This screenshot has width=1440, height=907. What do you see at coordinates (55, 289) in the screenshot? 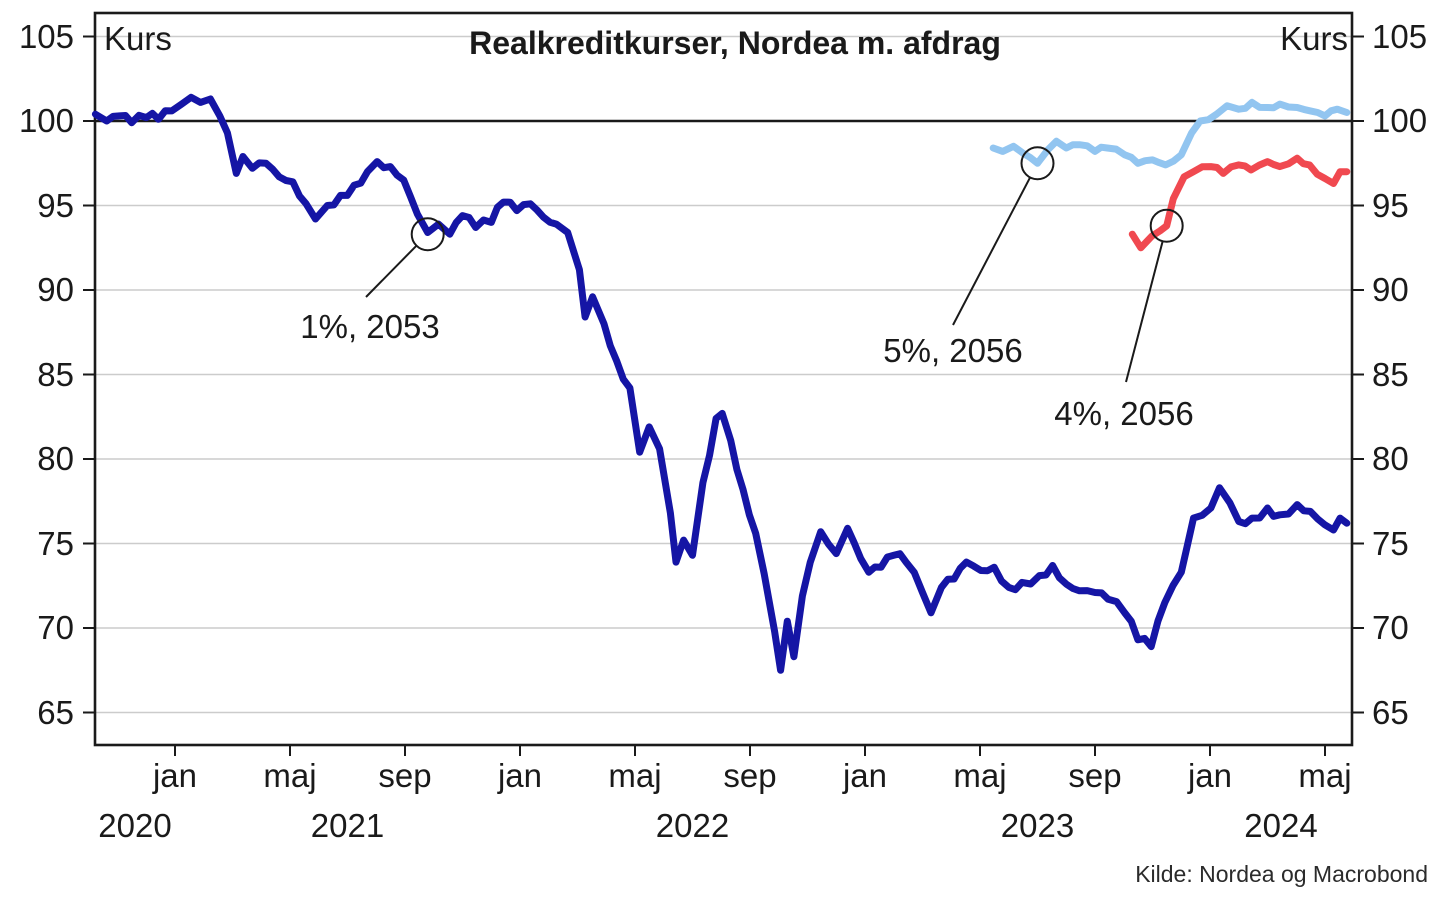
I see `y-axis-label-left: 90` at bounding box center [55, 289].